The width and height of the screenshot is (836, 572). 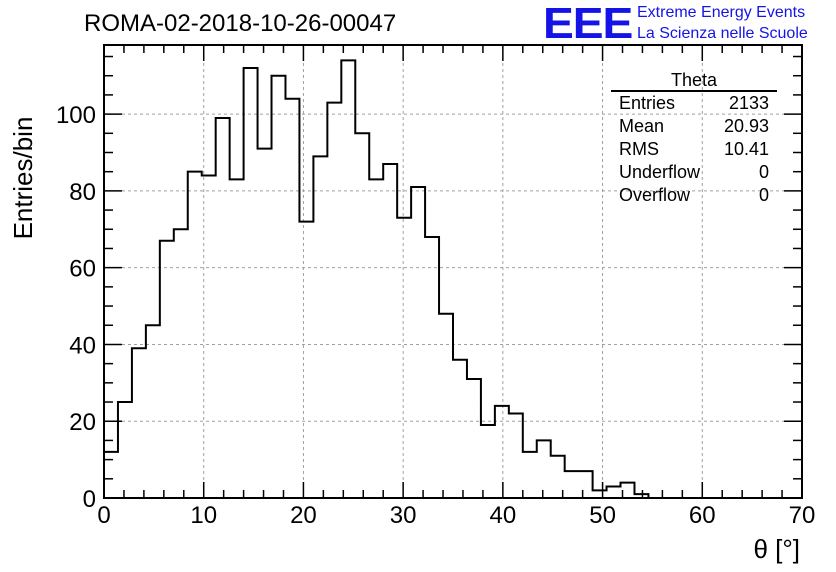 What do you see at coordinates (721, 12) in the screenshot?
I see `logo-subtitle-1: Extreme Energy Events` at bounding box center [721, 12].